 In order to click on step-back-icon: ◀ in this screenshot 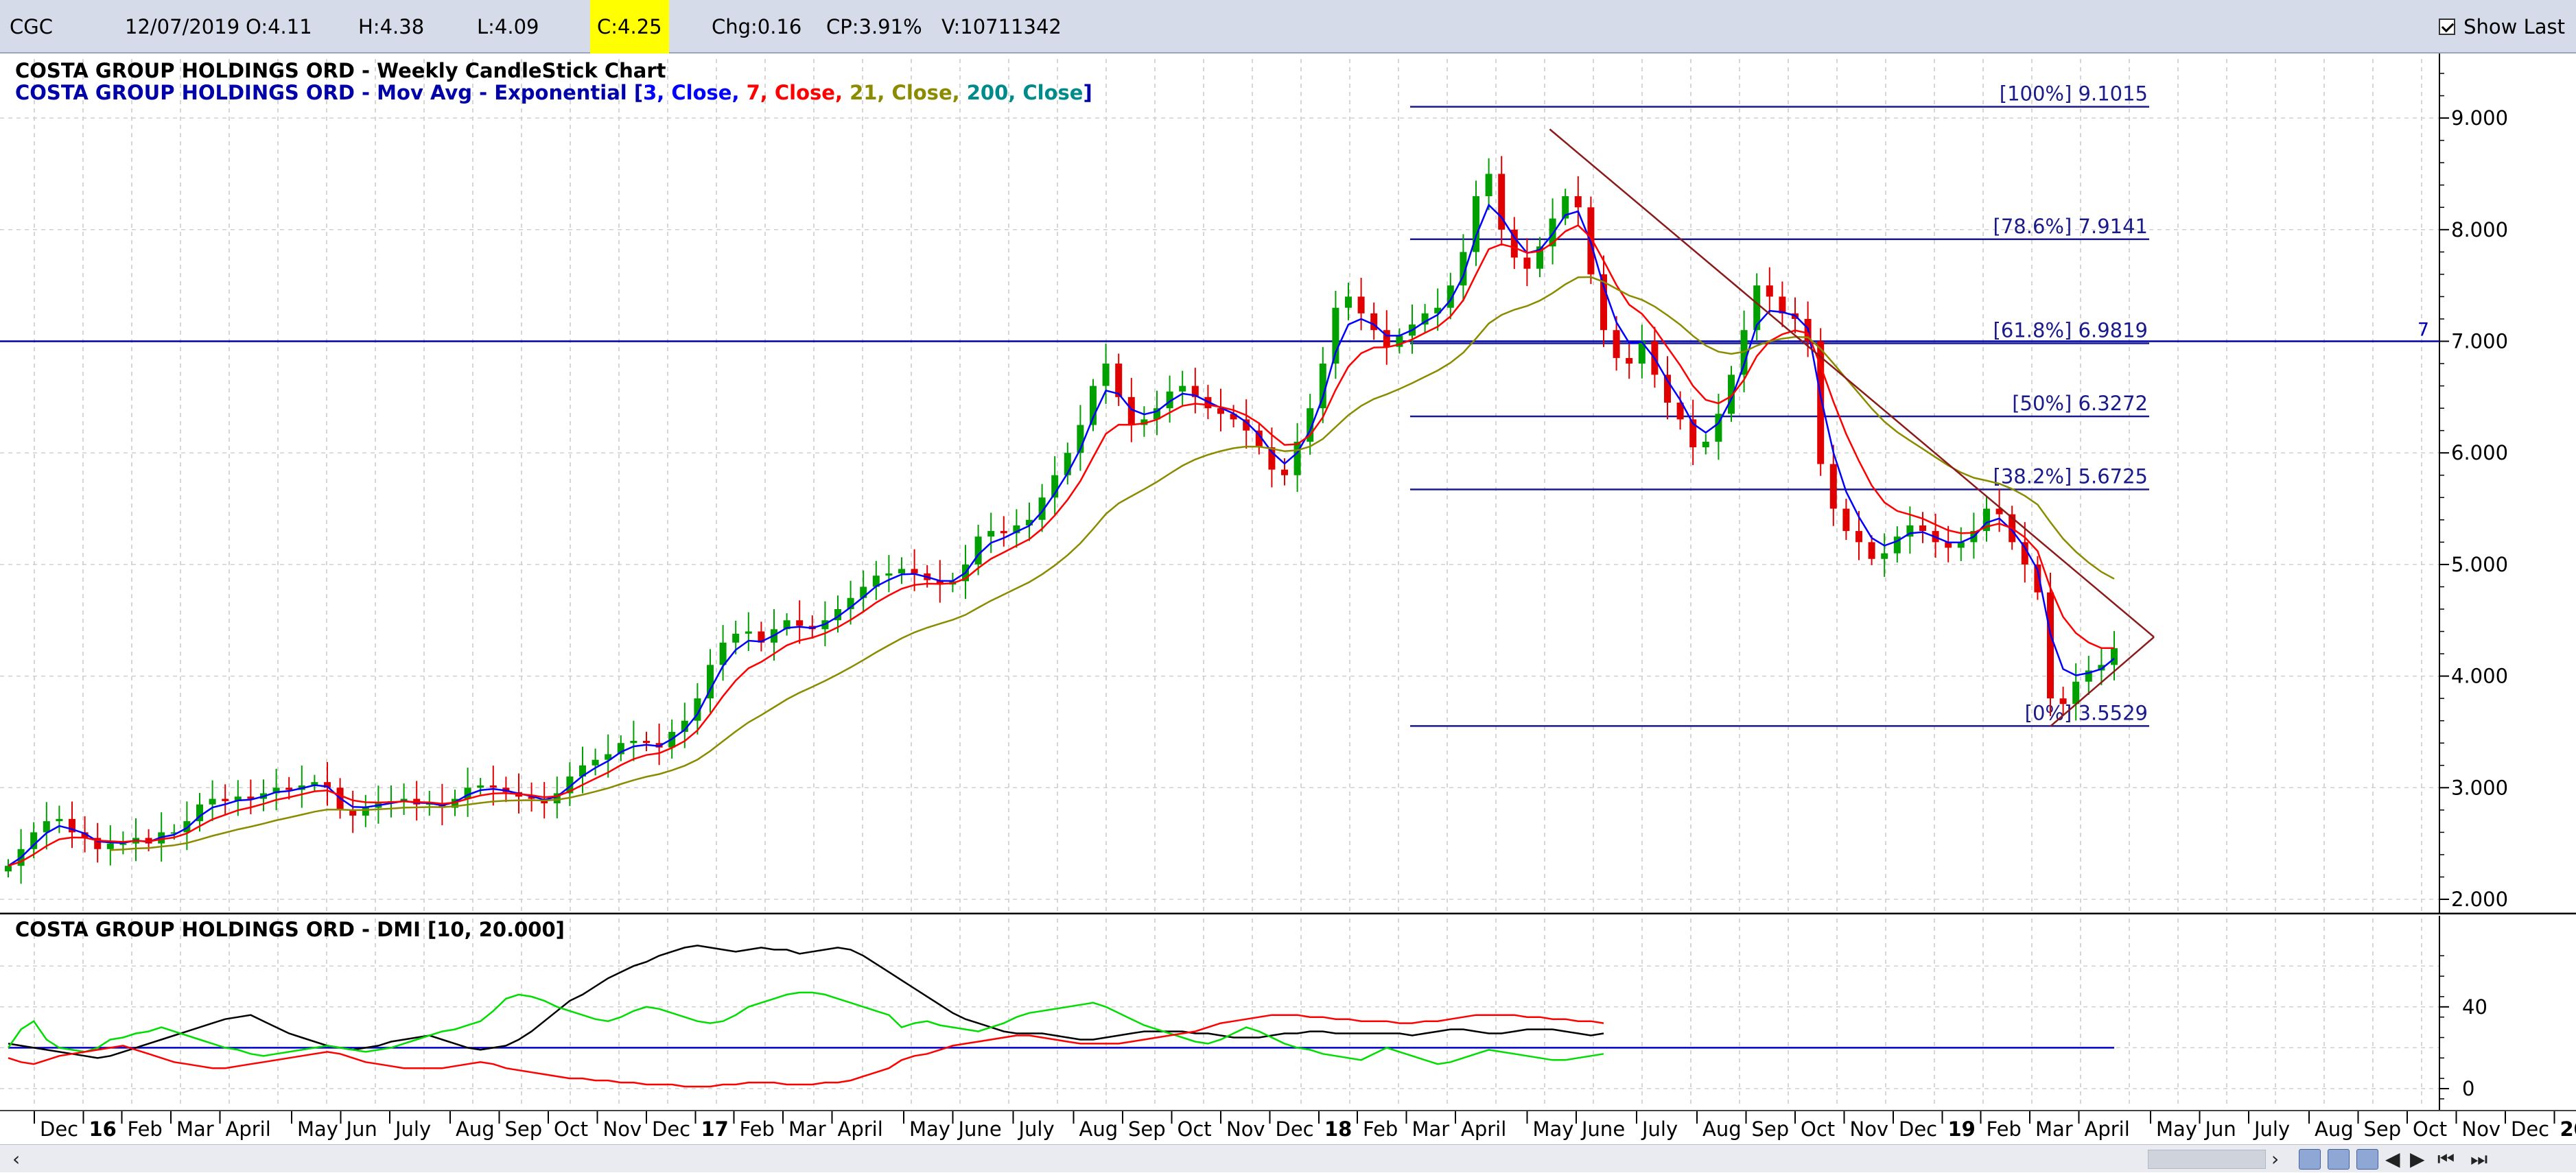, I will do `click(2392, 1159)`.